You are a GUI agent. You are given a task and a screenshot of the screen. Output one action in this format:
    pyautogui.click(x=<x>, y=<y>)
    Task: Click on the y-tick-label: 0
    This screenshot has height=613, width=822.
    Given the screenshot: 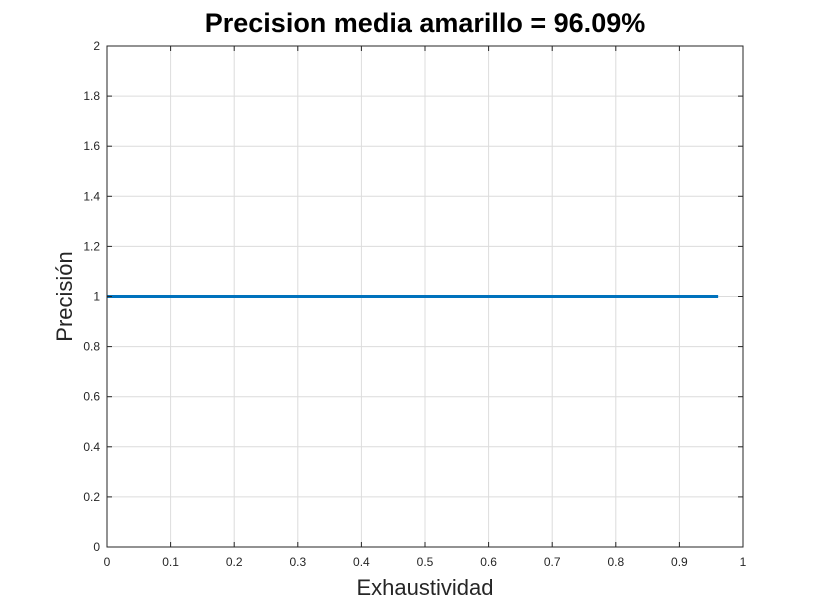 What is the action you would take?
    pyautogui.click(x=96, y=547)
    